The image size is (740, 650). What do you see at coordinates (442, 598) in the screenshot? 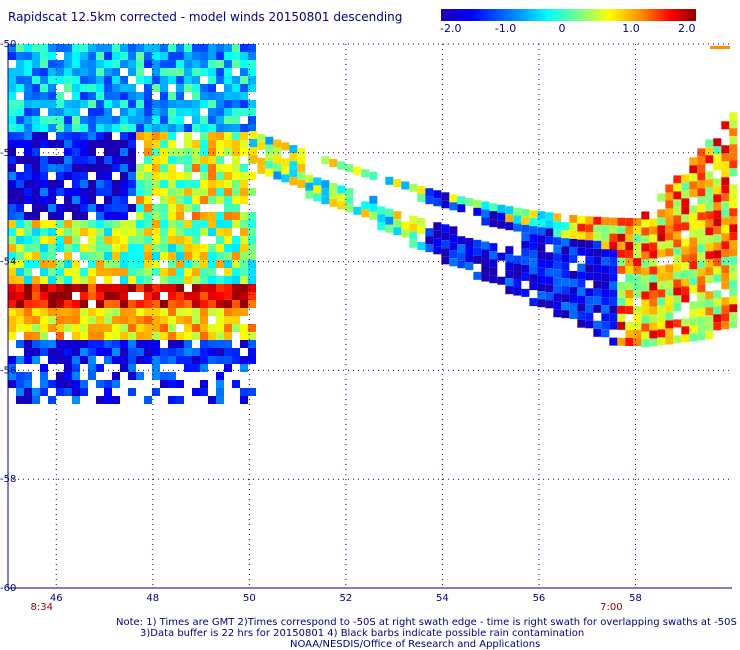
I see `x-tick-label: 54` at bounding box center [442, 598].